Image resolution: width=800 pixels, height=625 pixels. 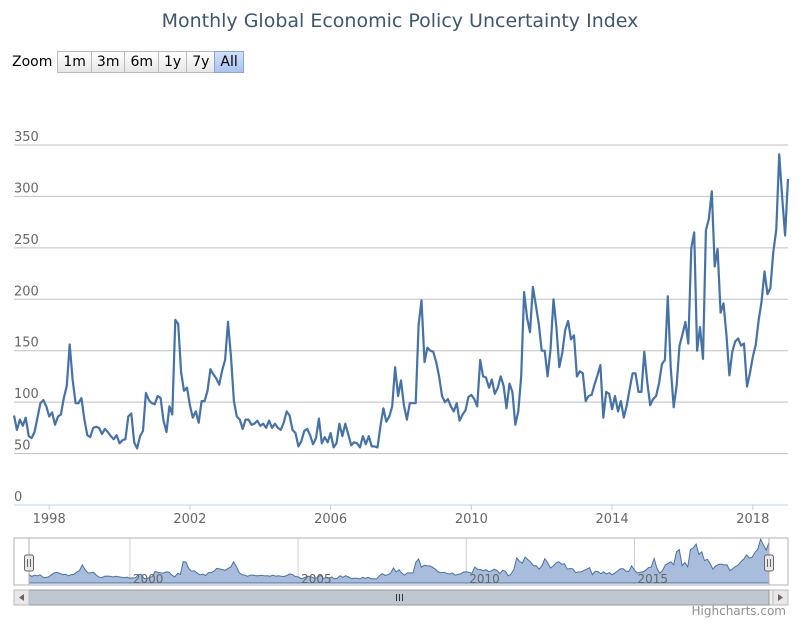 What do you see at coordinates (612, 519) in the screenshot?
I see `x-tick-label-2014: 2014` at bounding box center [612, 519].